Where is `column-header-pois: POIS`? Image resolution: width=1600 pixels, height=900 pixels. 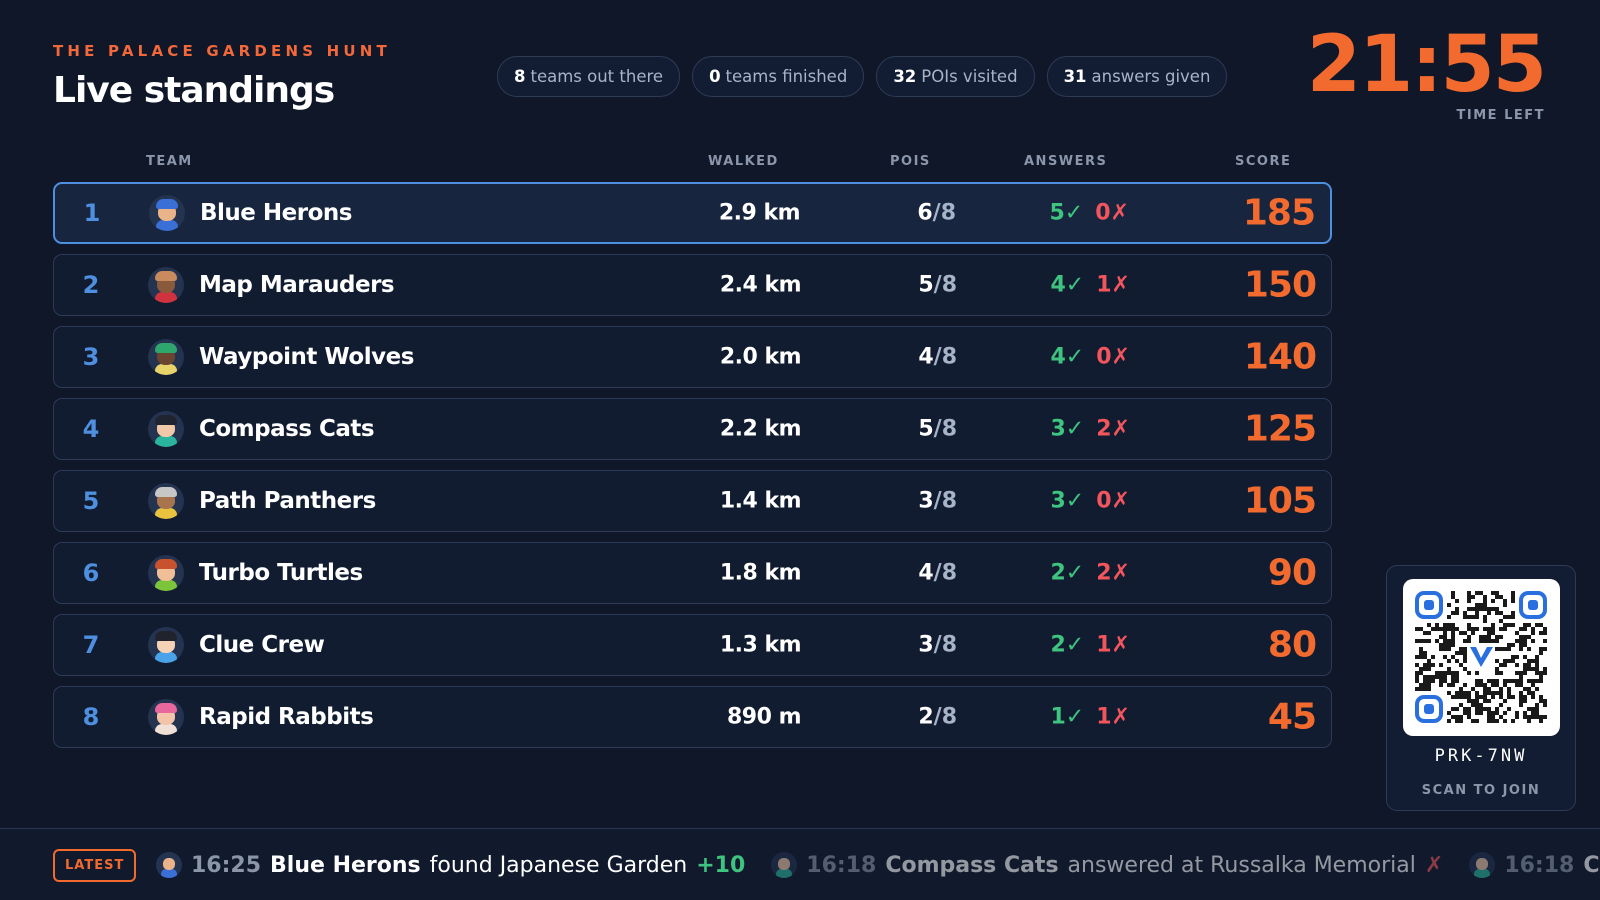 column-header-pois: POIS is located at coordinates (910, 161).